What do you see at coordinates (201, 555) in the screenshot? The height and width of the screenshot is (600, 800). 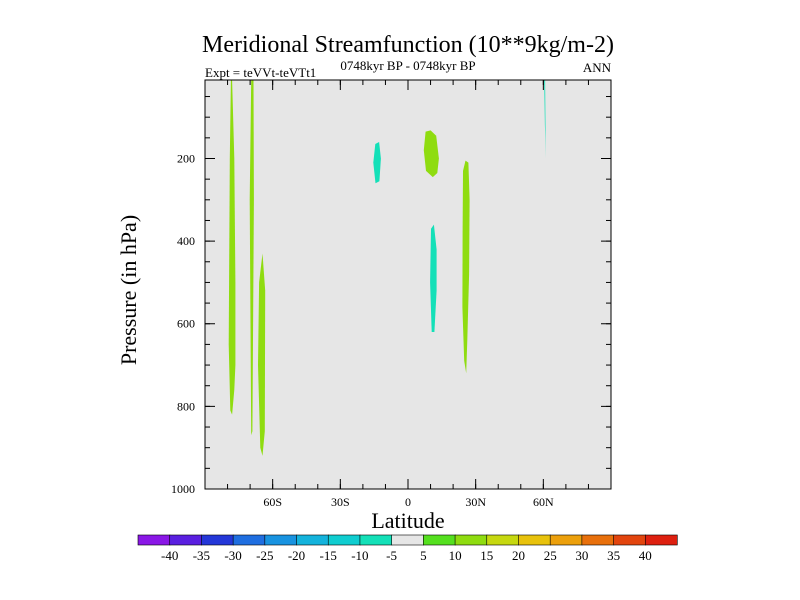 I see `colorbar-label: -35` at bounding box center [201, 555].